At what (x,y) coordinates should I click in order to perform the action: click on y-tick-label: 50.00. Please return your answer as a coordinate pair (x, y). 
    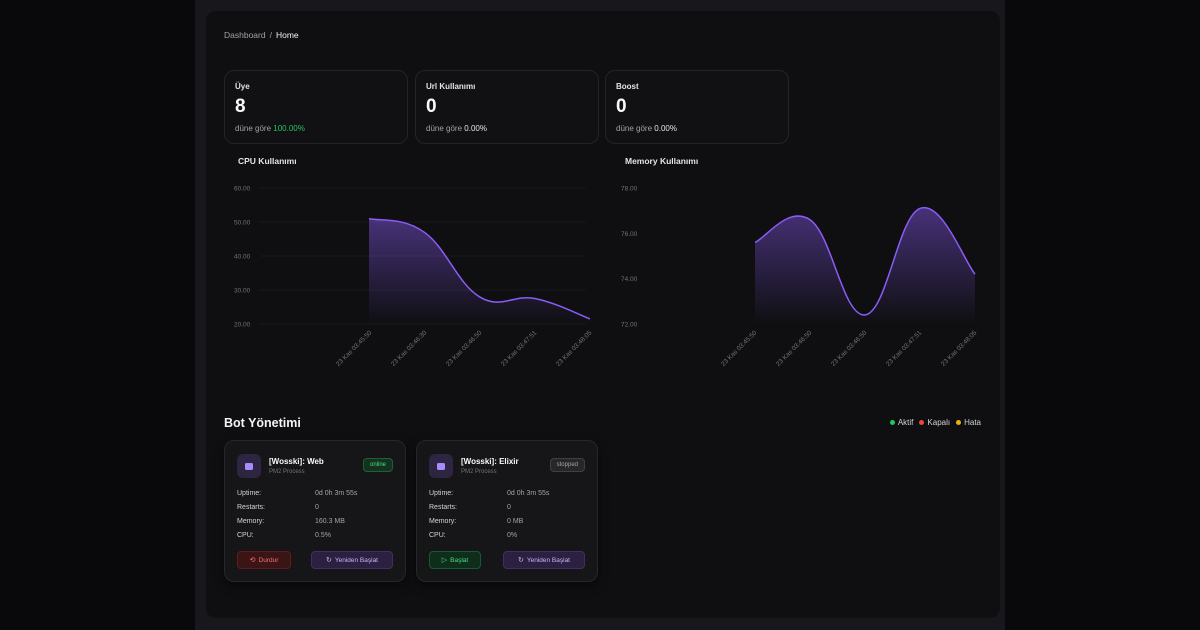
    Looking at the image, I should click on (242, 223).